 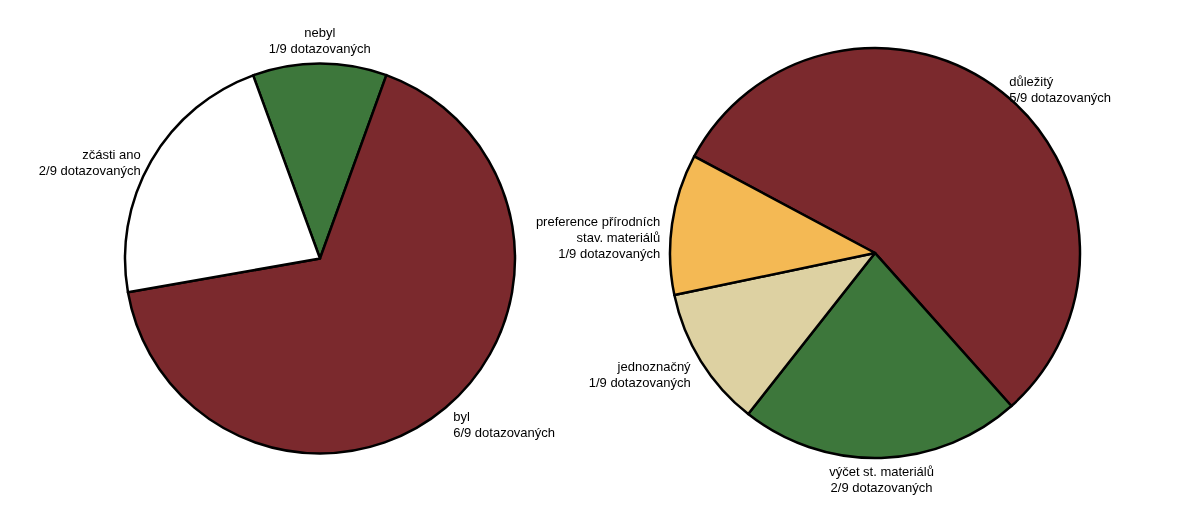 I want to click on slice-label: preference přírodních stav. materiálů, so click(x=598, y=230).